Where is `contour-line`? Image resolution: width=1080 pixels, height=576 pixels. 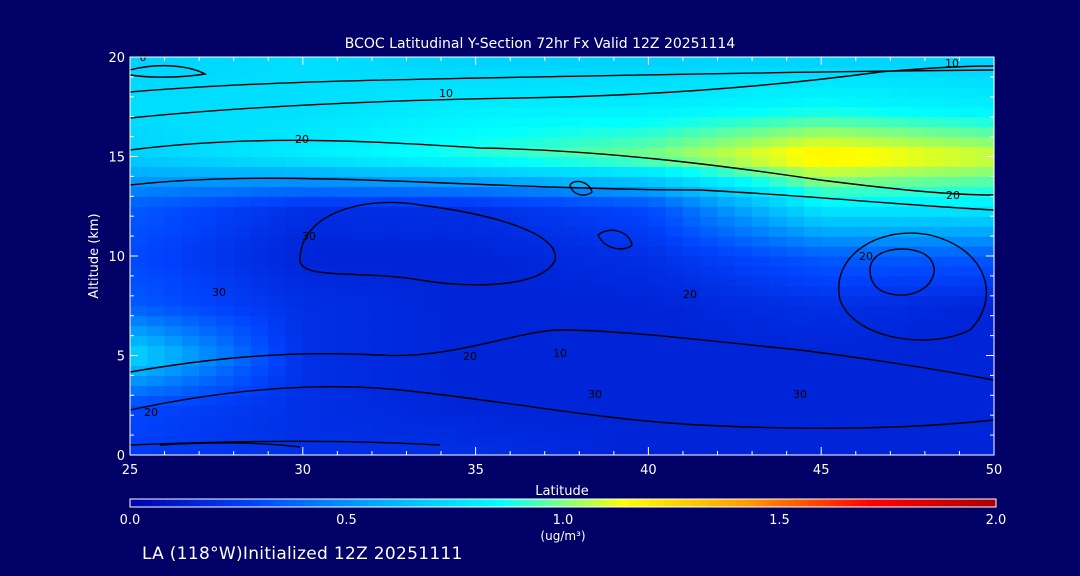 contour-line is located at coordinates (562, 81).